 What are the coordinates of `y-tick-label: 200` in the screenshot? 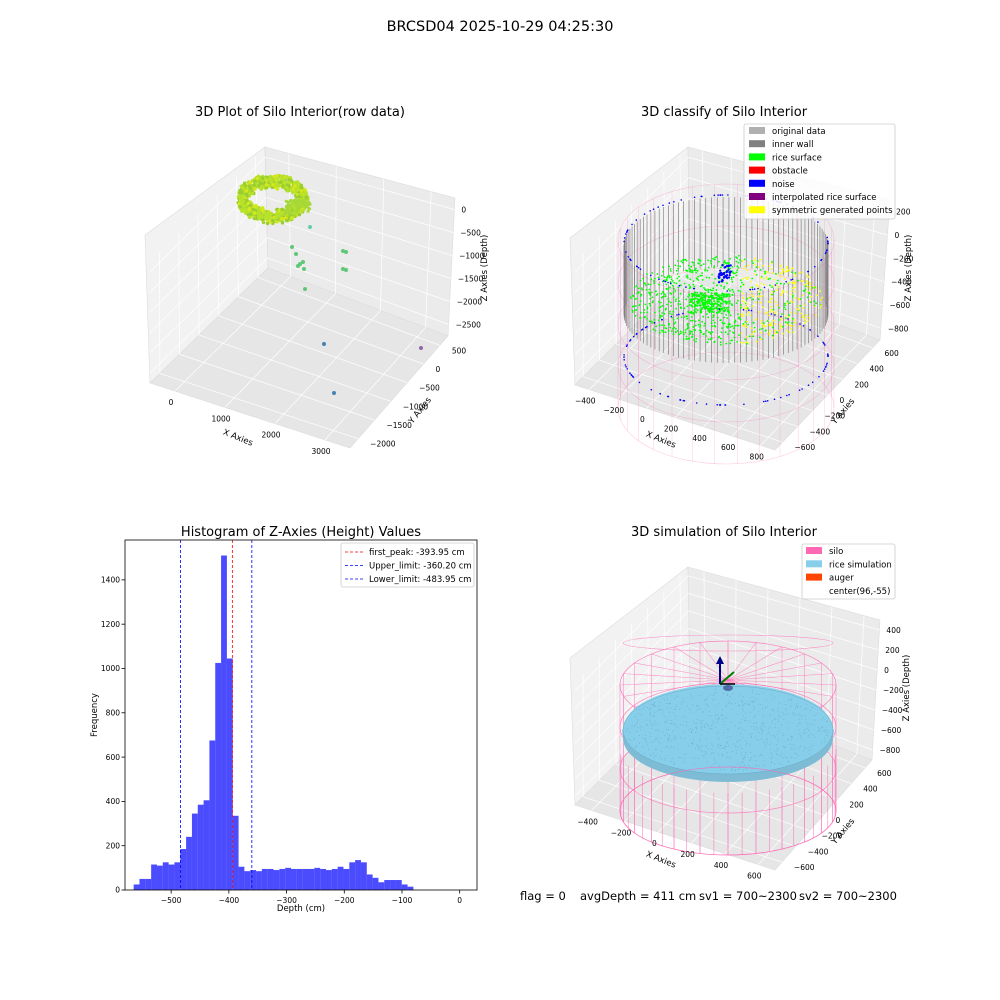 It's located at (862, 384).